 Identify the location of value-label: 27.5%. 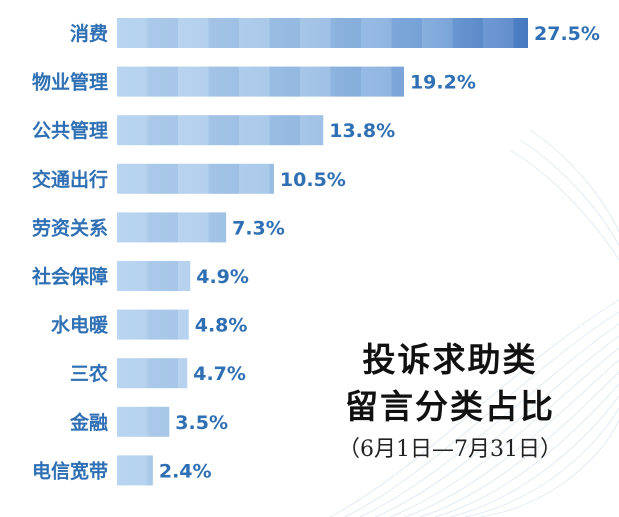
(567, 34).